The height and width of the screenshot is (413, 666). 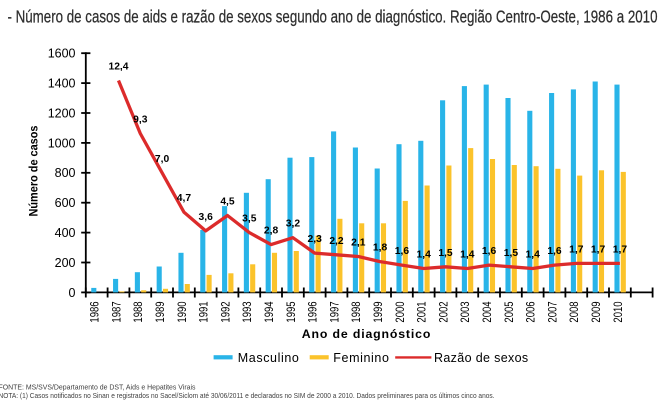 I want to click on svg-text: 0, so click(x=72, y=293).